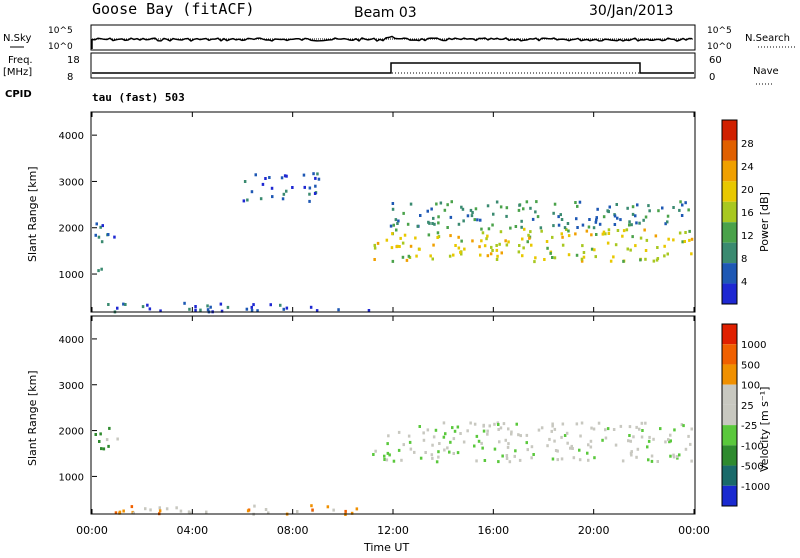  Describe the element at coordinates (753, 345) in the screenshot. I see `colorbar-tick-label: 1000` at that location.